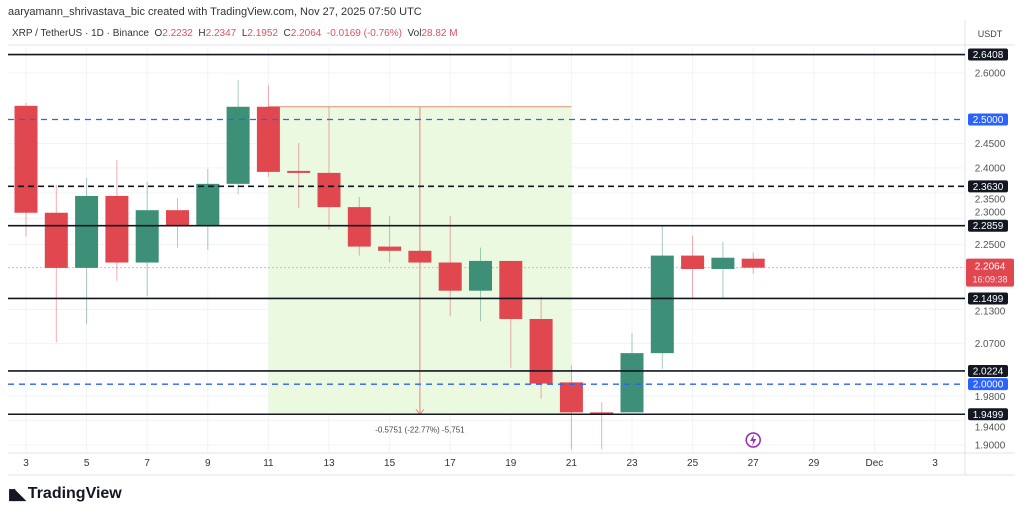  Describe the element at coordinates (875, 463) in the screenshot. I see `x-tick-label: Dec` at that location.